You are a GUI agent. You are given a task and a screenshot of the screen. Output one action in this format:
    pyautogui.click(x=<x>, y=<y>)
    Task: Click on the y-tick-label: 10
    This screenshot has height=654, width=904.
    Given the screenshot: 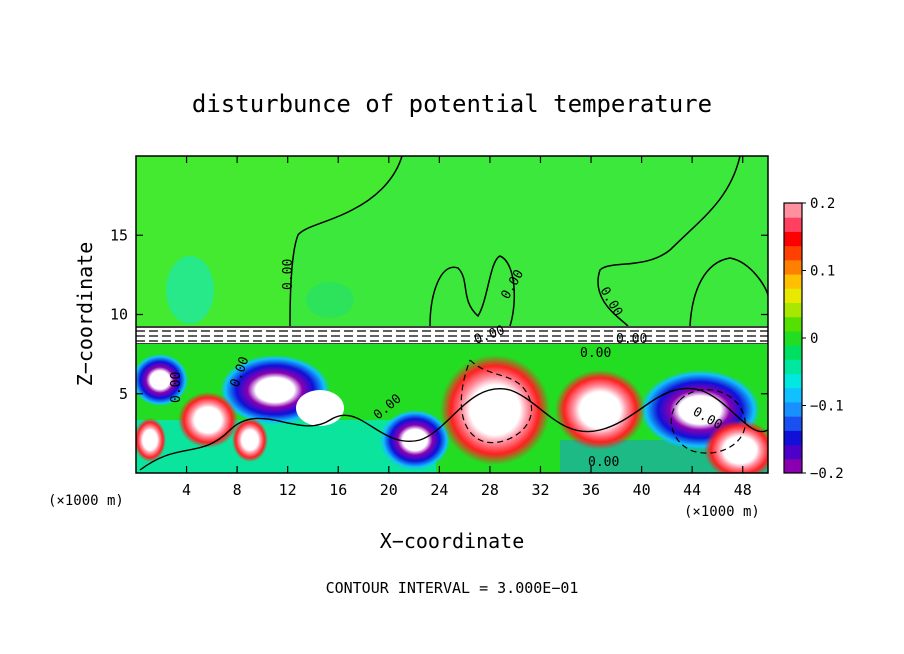 What is the action you would take?
    pyautogui.click(x=119, y=315)
    